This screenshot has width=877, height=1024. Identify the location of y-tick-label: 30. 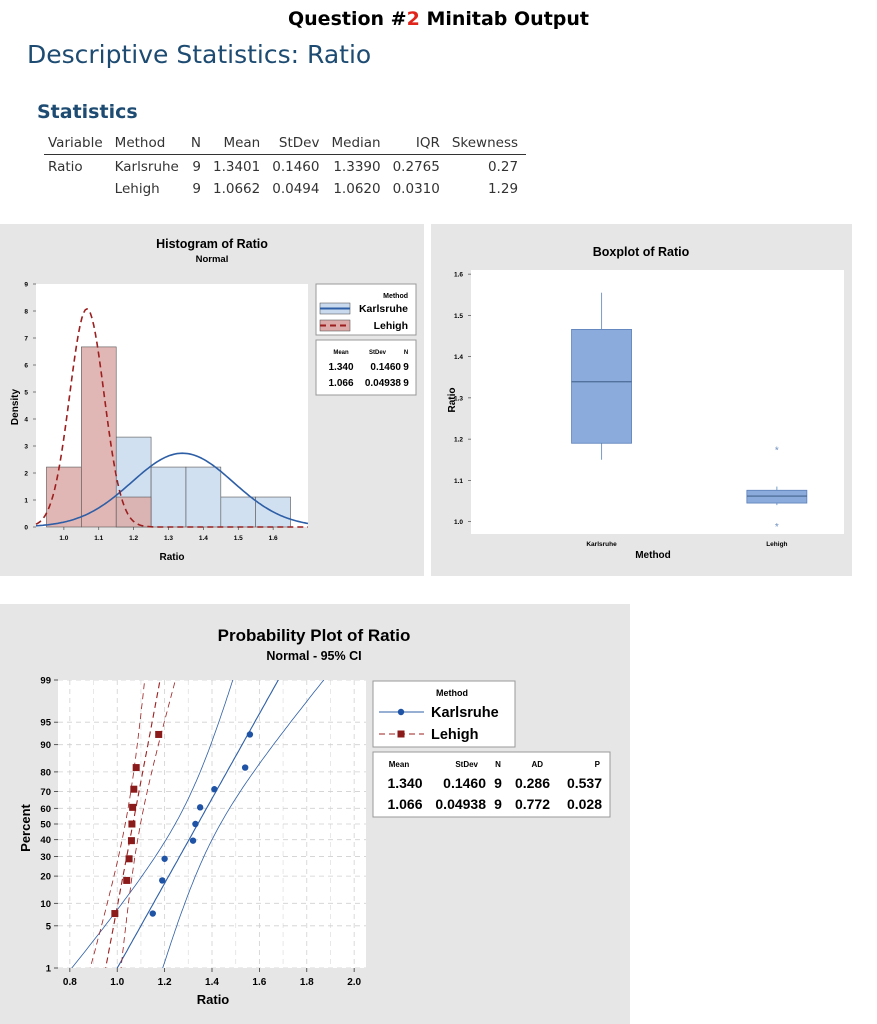
(45, 857).